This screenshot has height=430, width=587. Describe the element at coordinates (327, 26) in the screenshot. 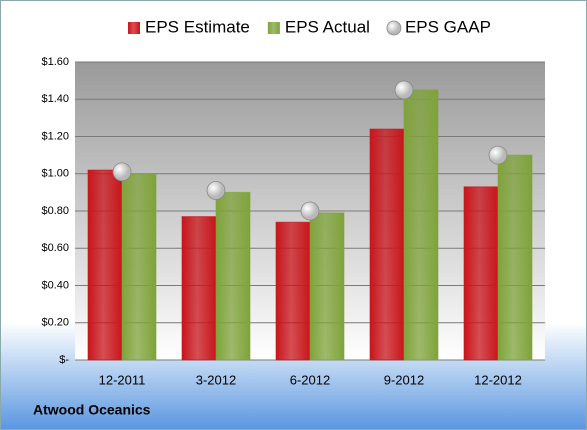

I see `legend-label: EPS Actual` at that location.